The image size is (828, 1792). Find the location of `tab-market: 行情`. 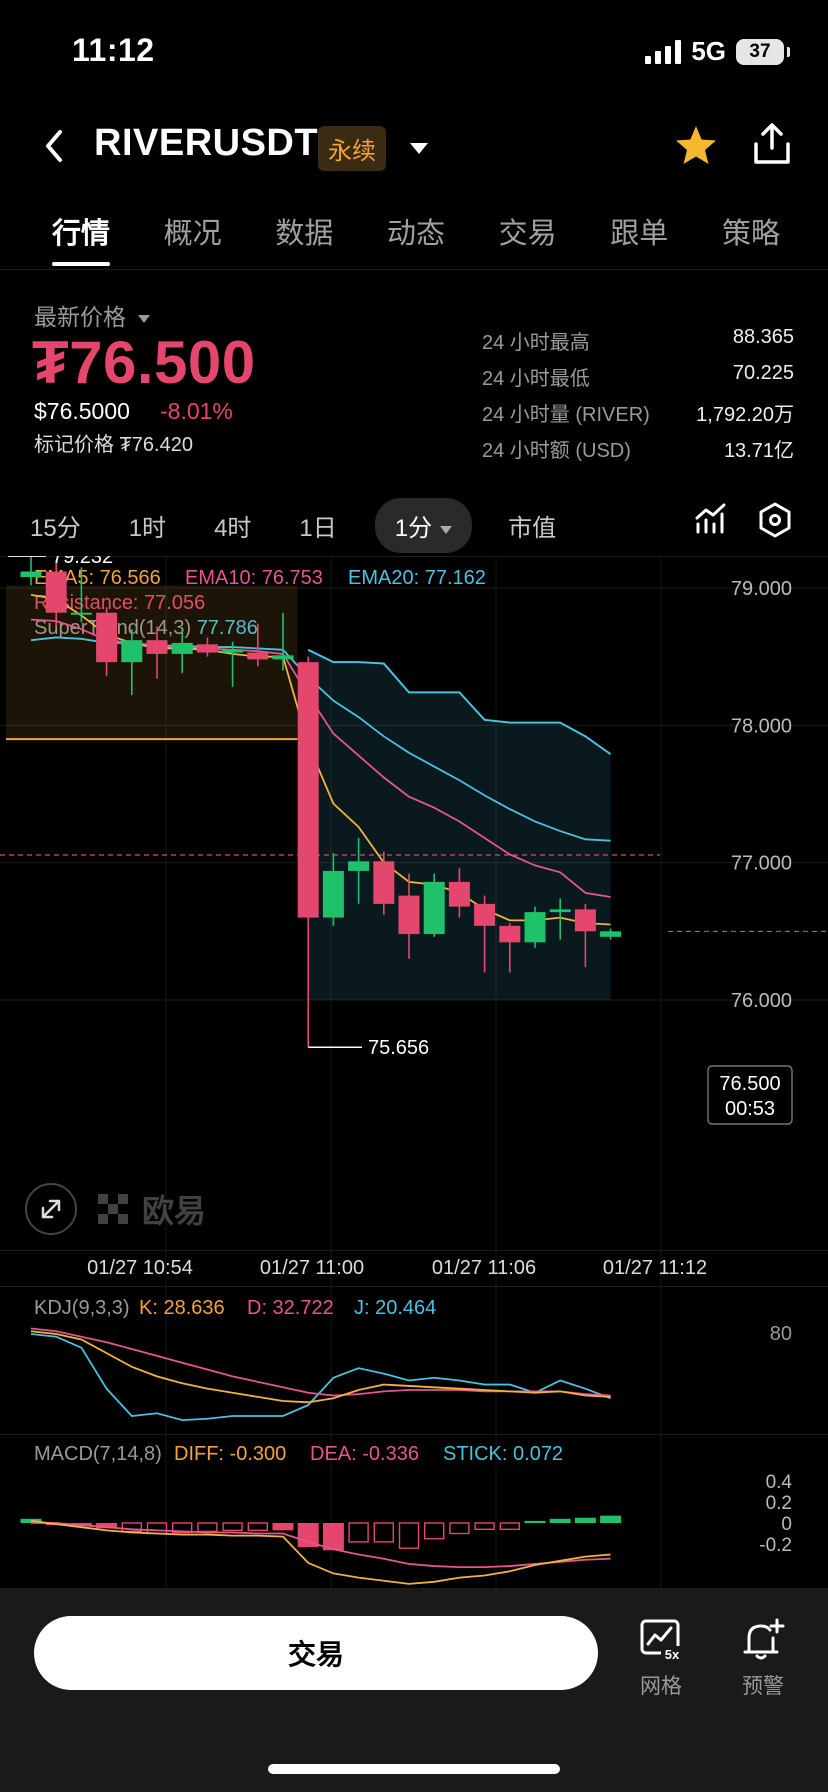

tab-market: 行情 is located at coordinates (81, 238).